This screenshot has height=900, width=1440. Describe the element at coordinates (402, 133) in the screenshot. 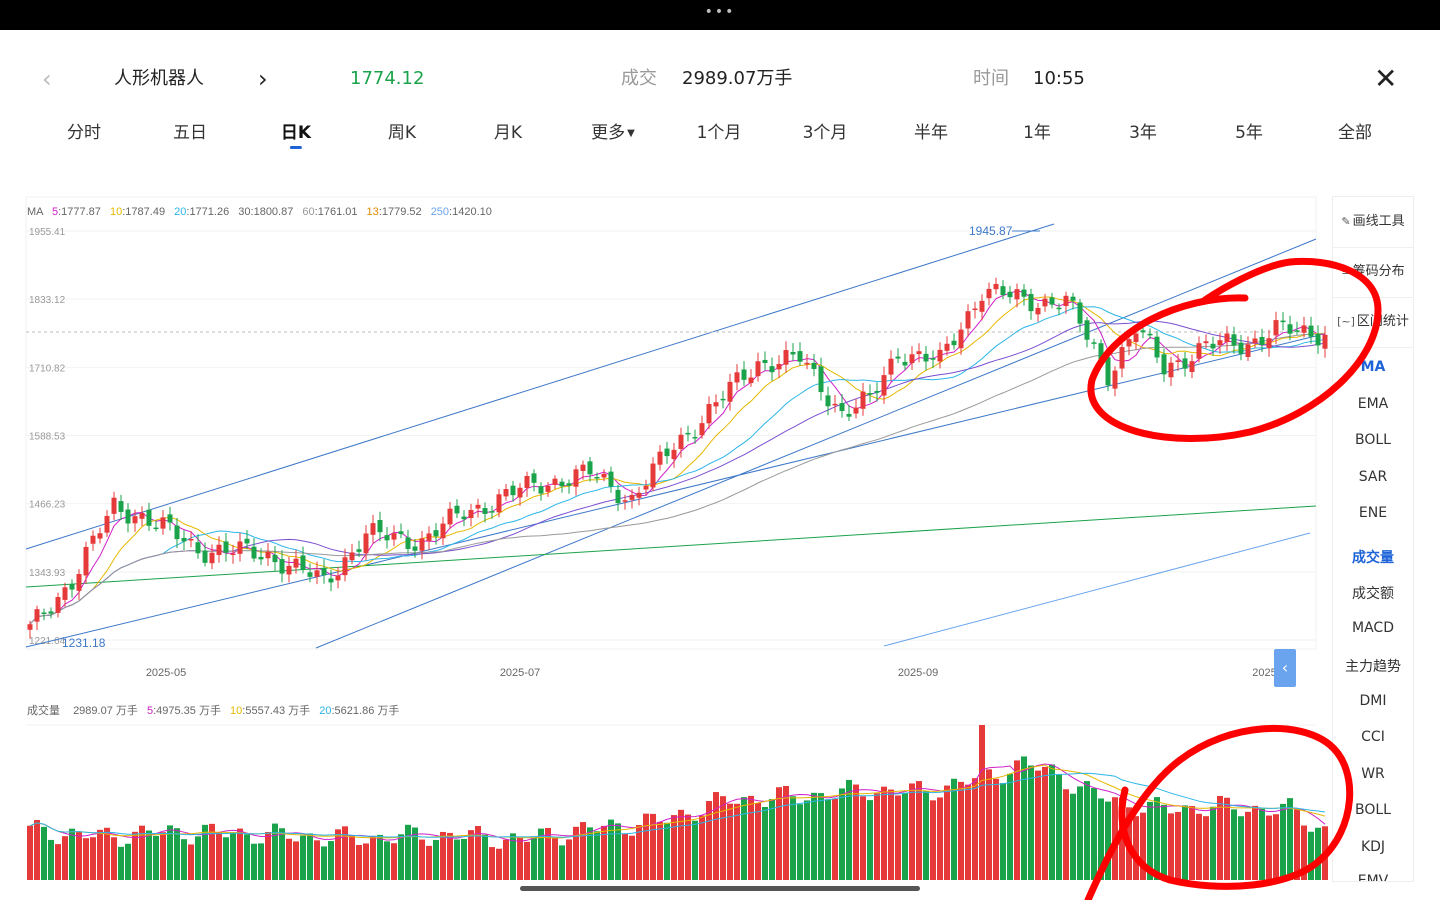

I see `tab-weekly-k: 周K` at that location.